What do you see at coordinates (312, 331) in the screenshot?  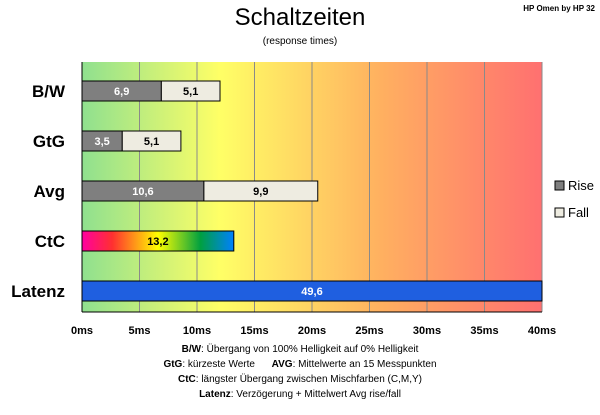 I see `x-tick-label: 20ms` at bounding box center [312, 331].